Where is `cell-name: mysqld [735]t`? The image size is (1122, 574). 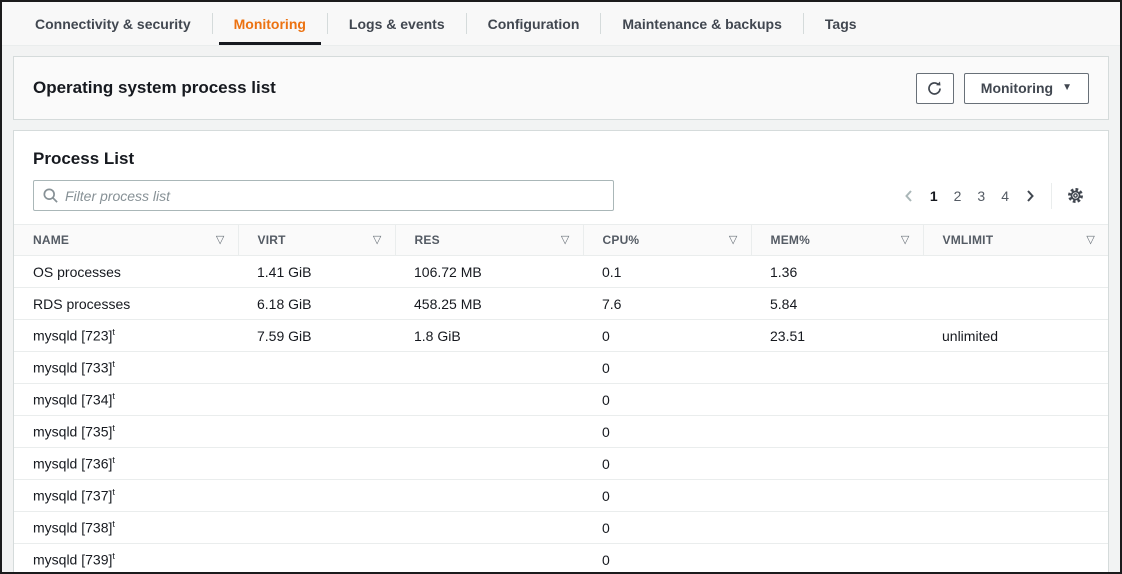 cell-name: mysqld [735]t is located at coordinates (126, 431).